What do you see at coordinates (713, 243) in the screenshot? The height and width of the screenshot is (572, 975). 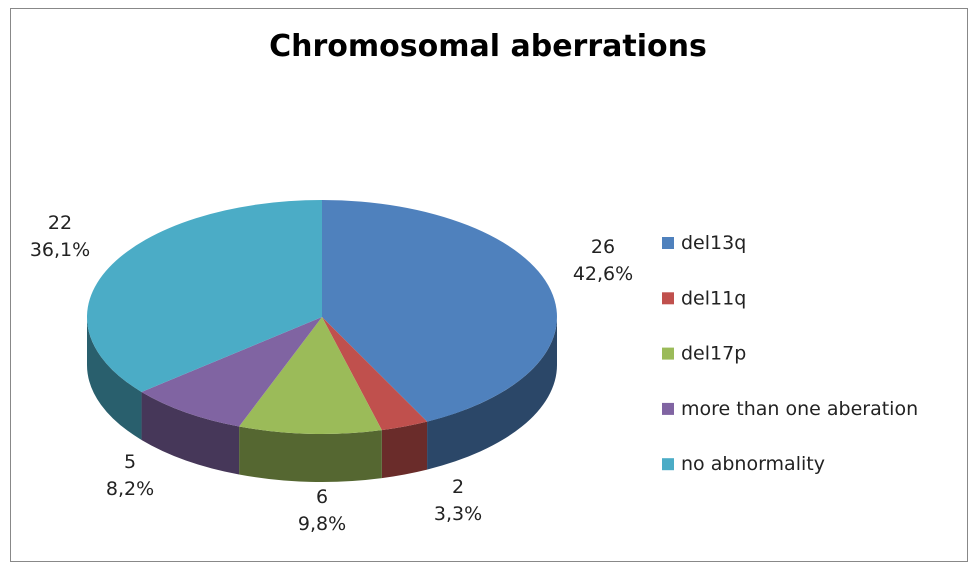 I see `legend-label: del13q` at bounding box center [713, 243].